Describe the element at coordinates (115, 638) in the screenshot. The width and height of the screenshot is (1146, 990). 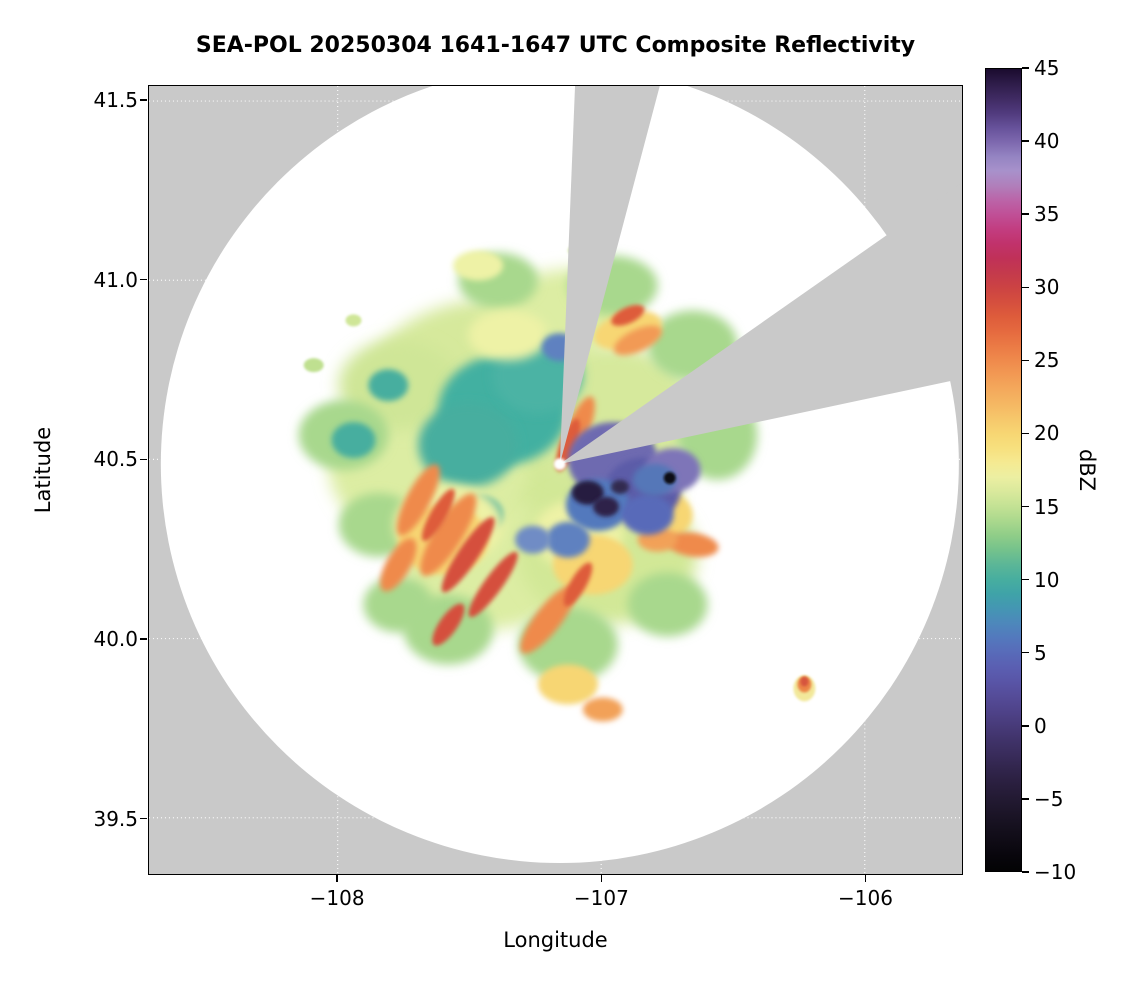
I see `y-tick-label: 40.0` at that location.